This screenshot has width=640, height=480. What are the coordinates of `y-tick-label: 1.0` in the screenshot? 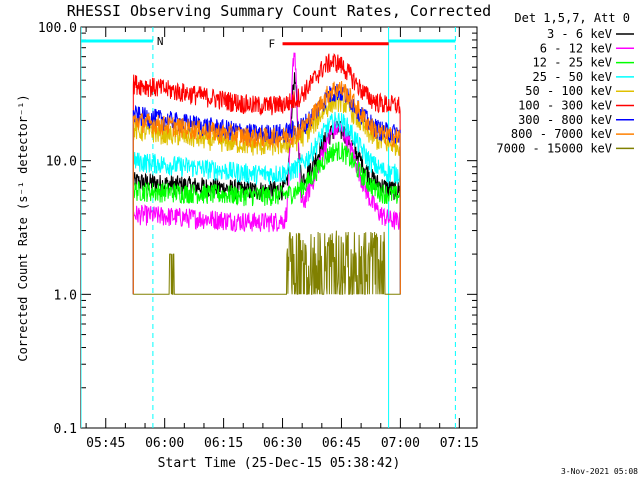 It's located at (65, 295).